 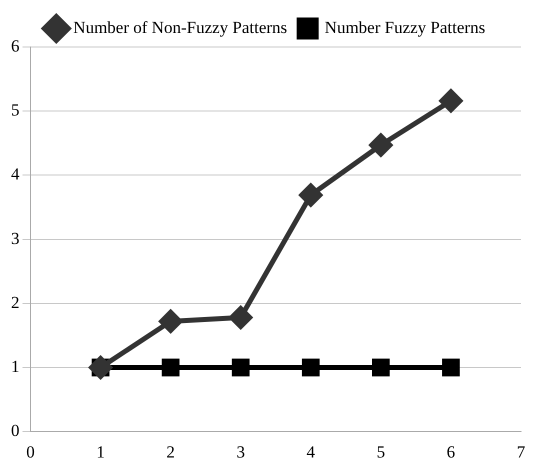 What do you see at coordinates (451, 452) in the screenshot?
I see `x-tick-label: 6` at bounding box center [451, 452].